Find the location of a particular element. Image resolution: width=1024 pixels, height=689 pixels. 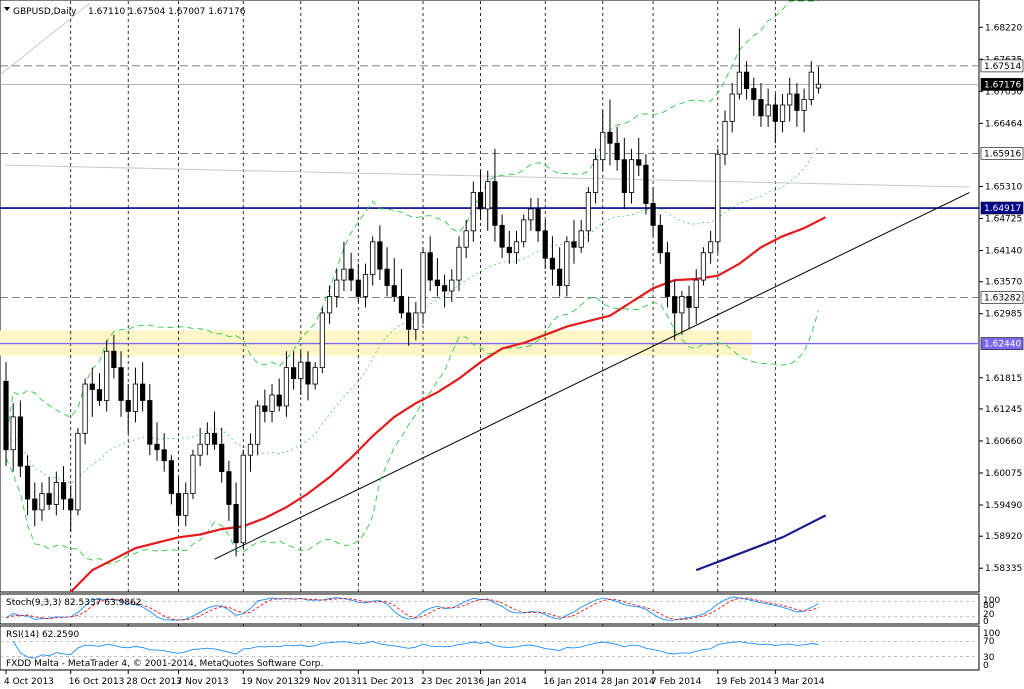

stochastic-pane: Stoch(9,3,3) 82.5337 63.9862 100 80 20 0 is located at coordinates (500, 610).